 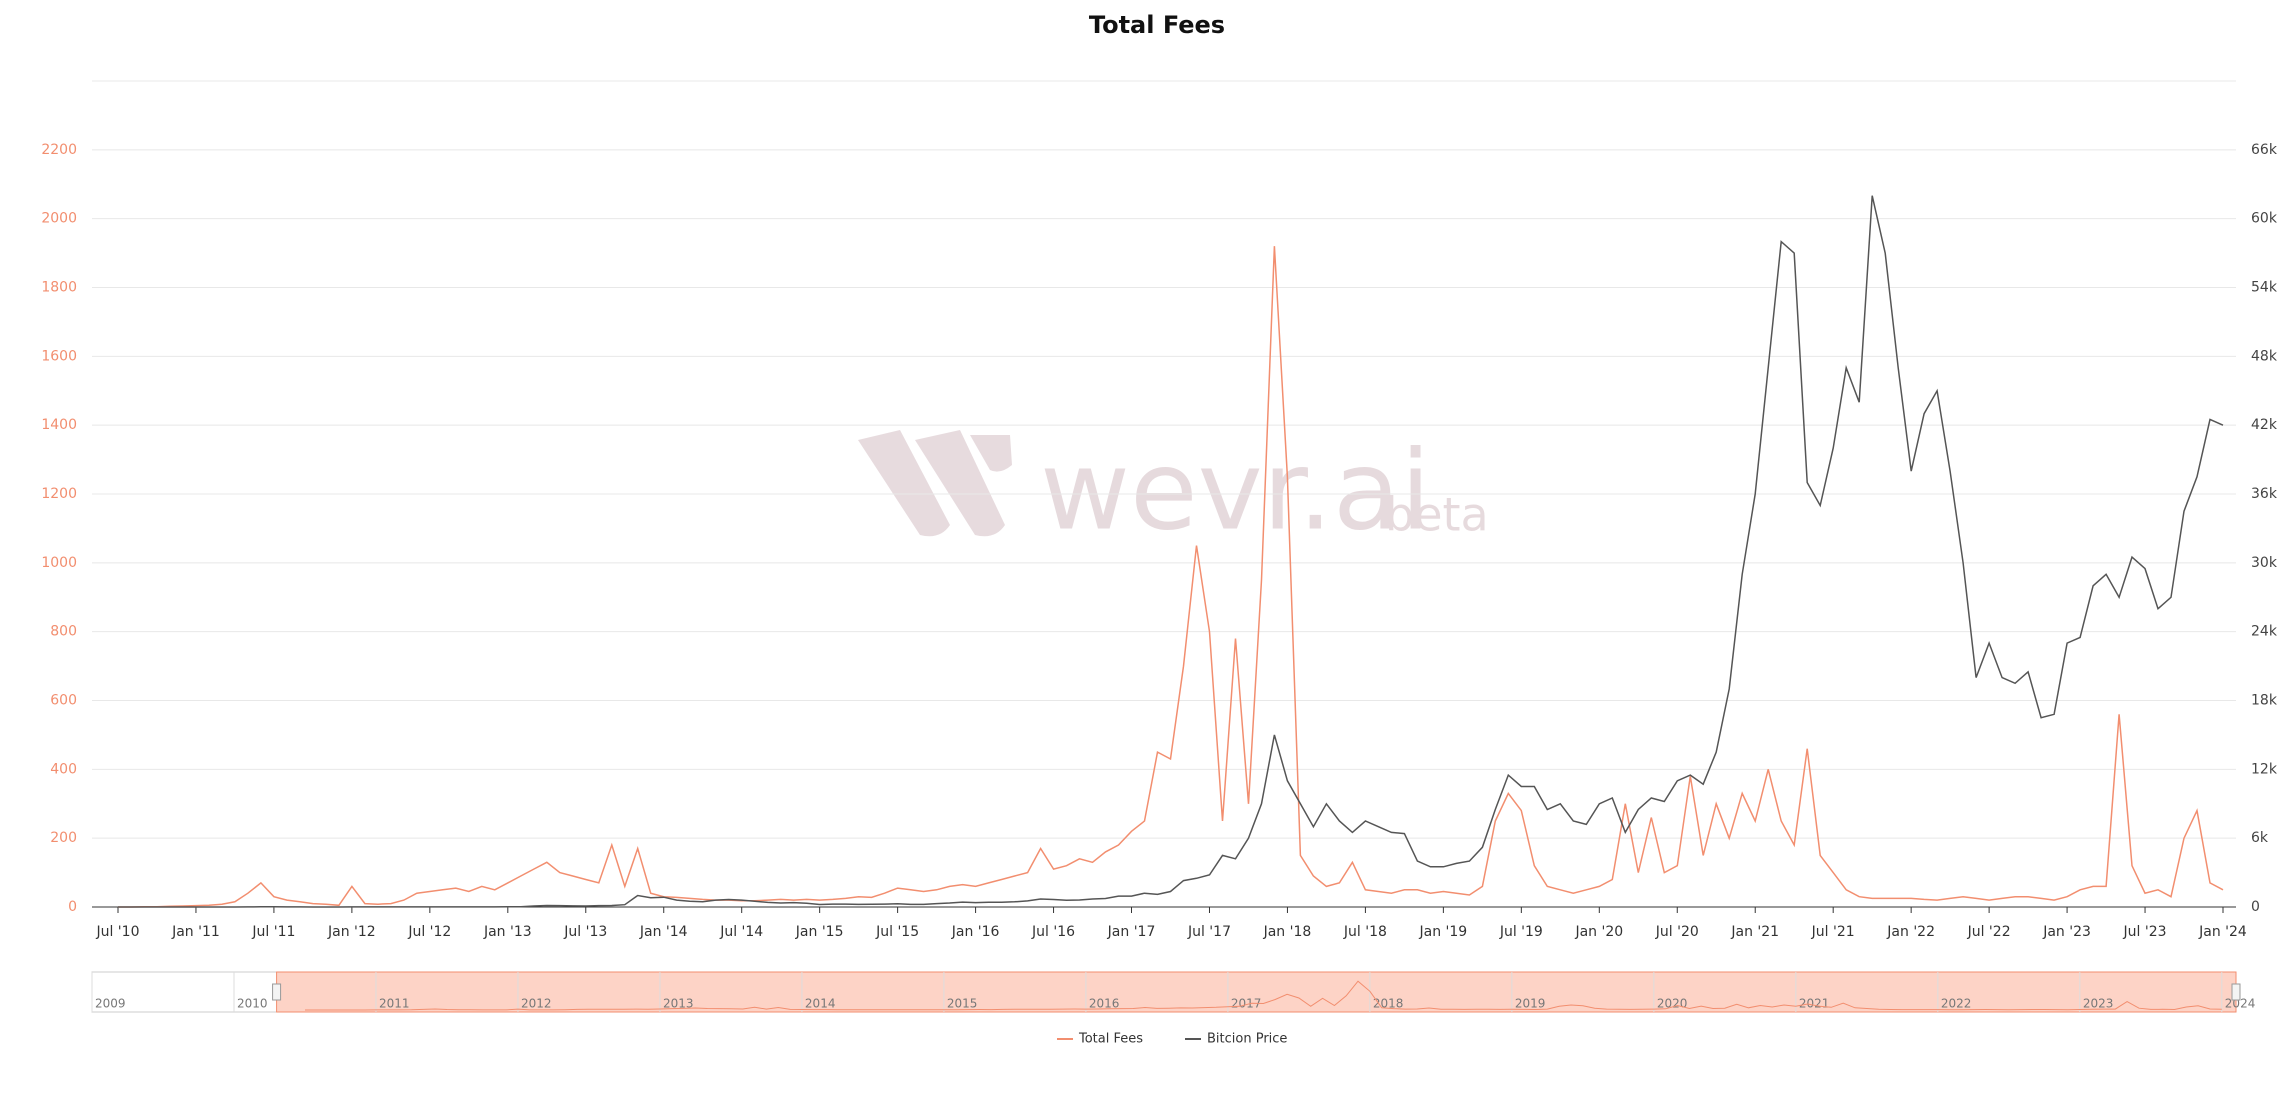 I want to click on x-tick-label: Jul '16, so click(x=1053, y=932).